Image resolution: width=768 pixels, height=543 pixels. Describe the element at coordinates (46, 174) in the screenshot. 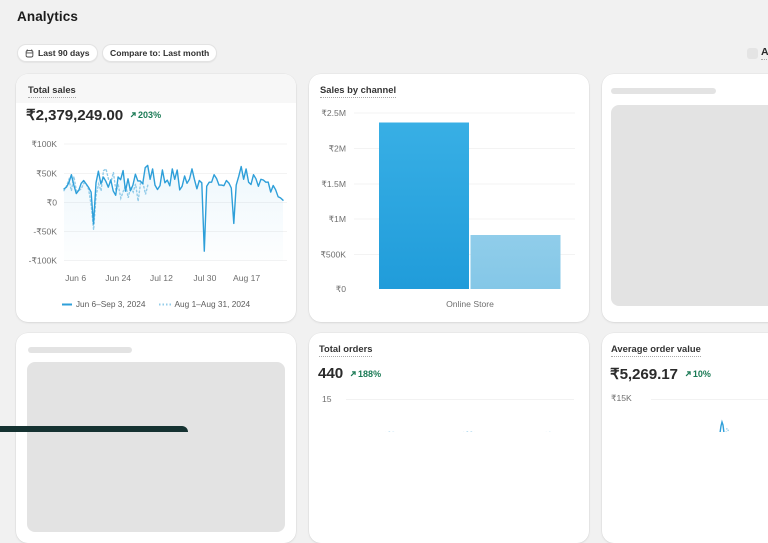

I see `svg-text: ₹50K` at that location.